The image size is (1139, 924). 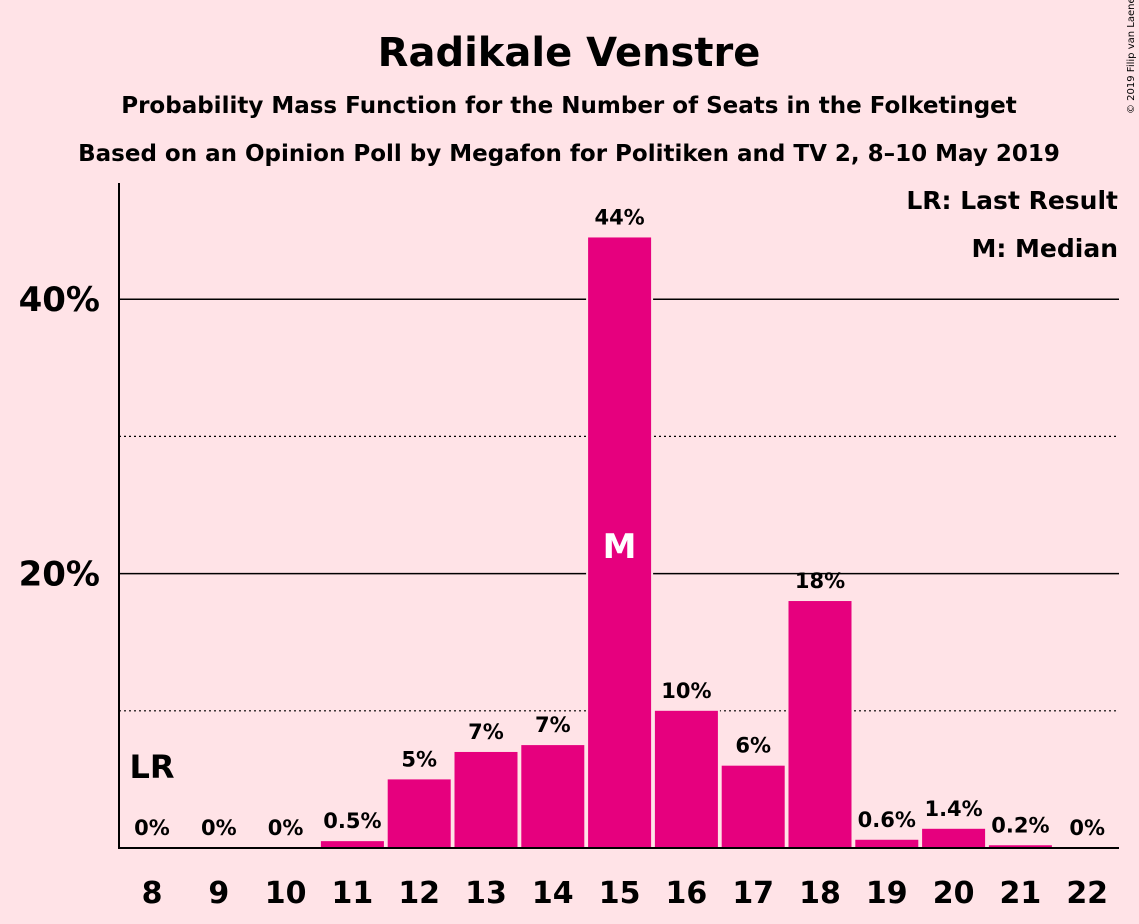 I want to click on data-label-10: 0%, so click(x=286, y=828).